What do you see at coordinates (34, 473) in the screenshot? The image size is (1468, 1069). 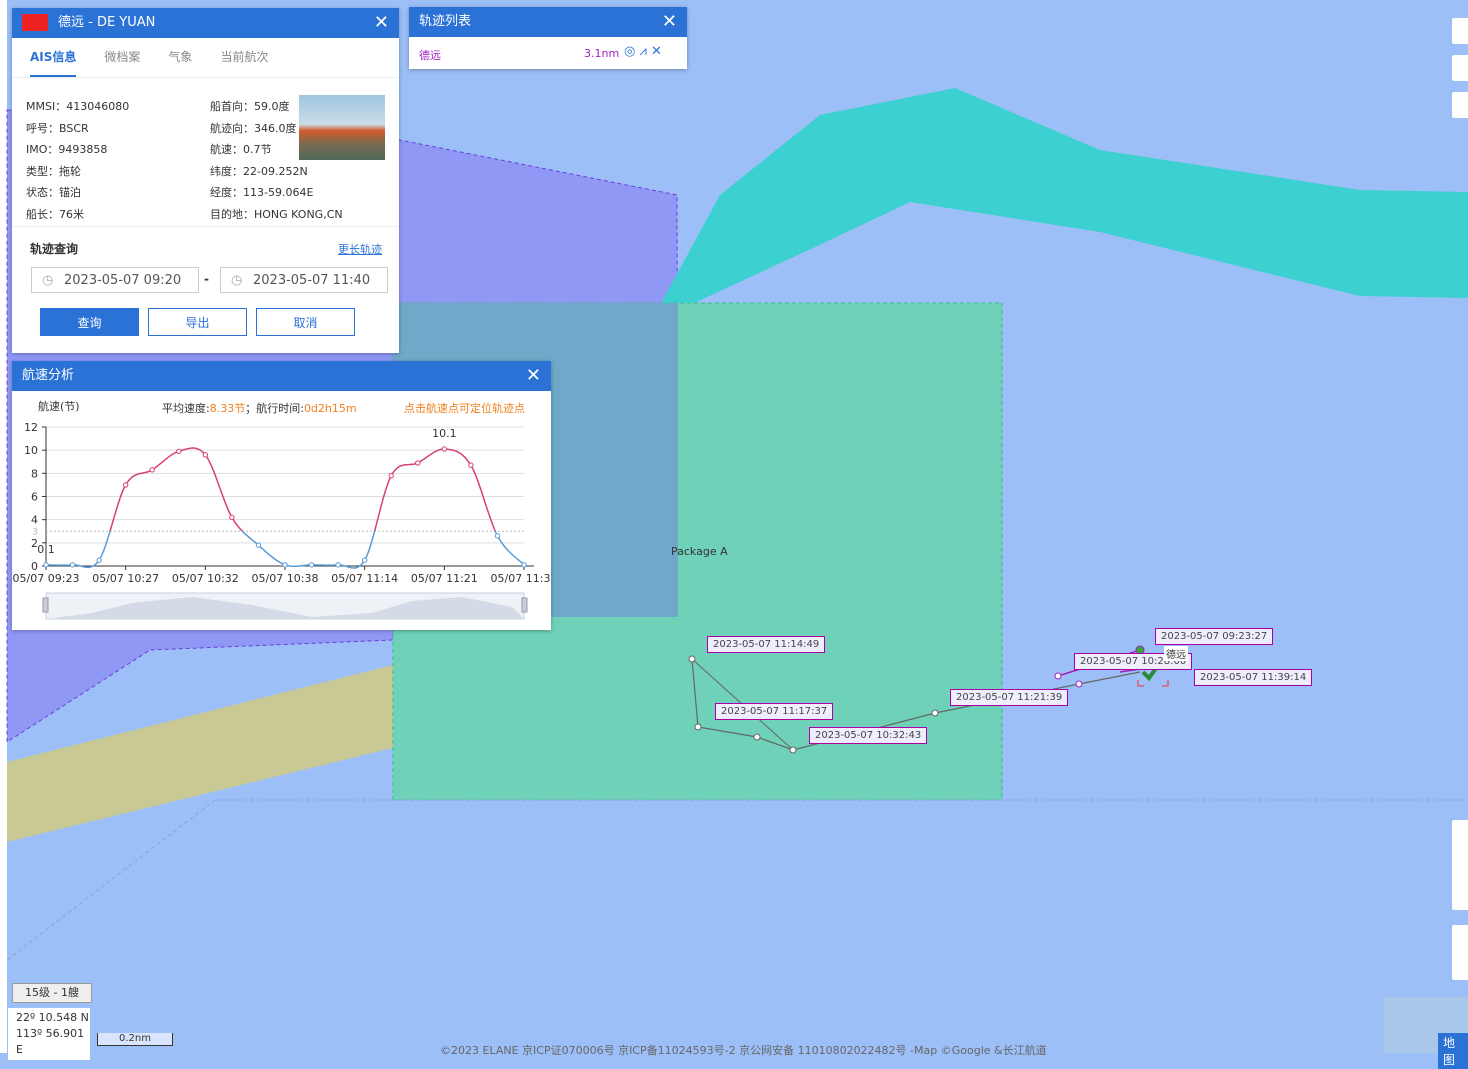 I see `y-tick-label: 8` at bounding box center [34, 473].